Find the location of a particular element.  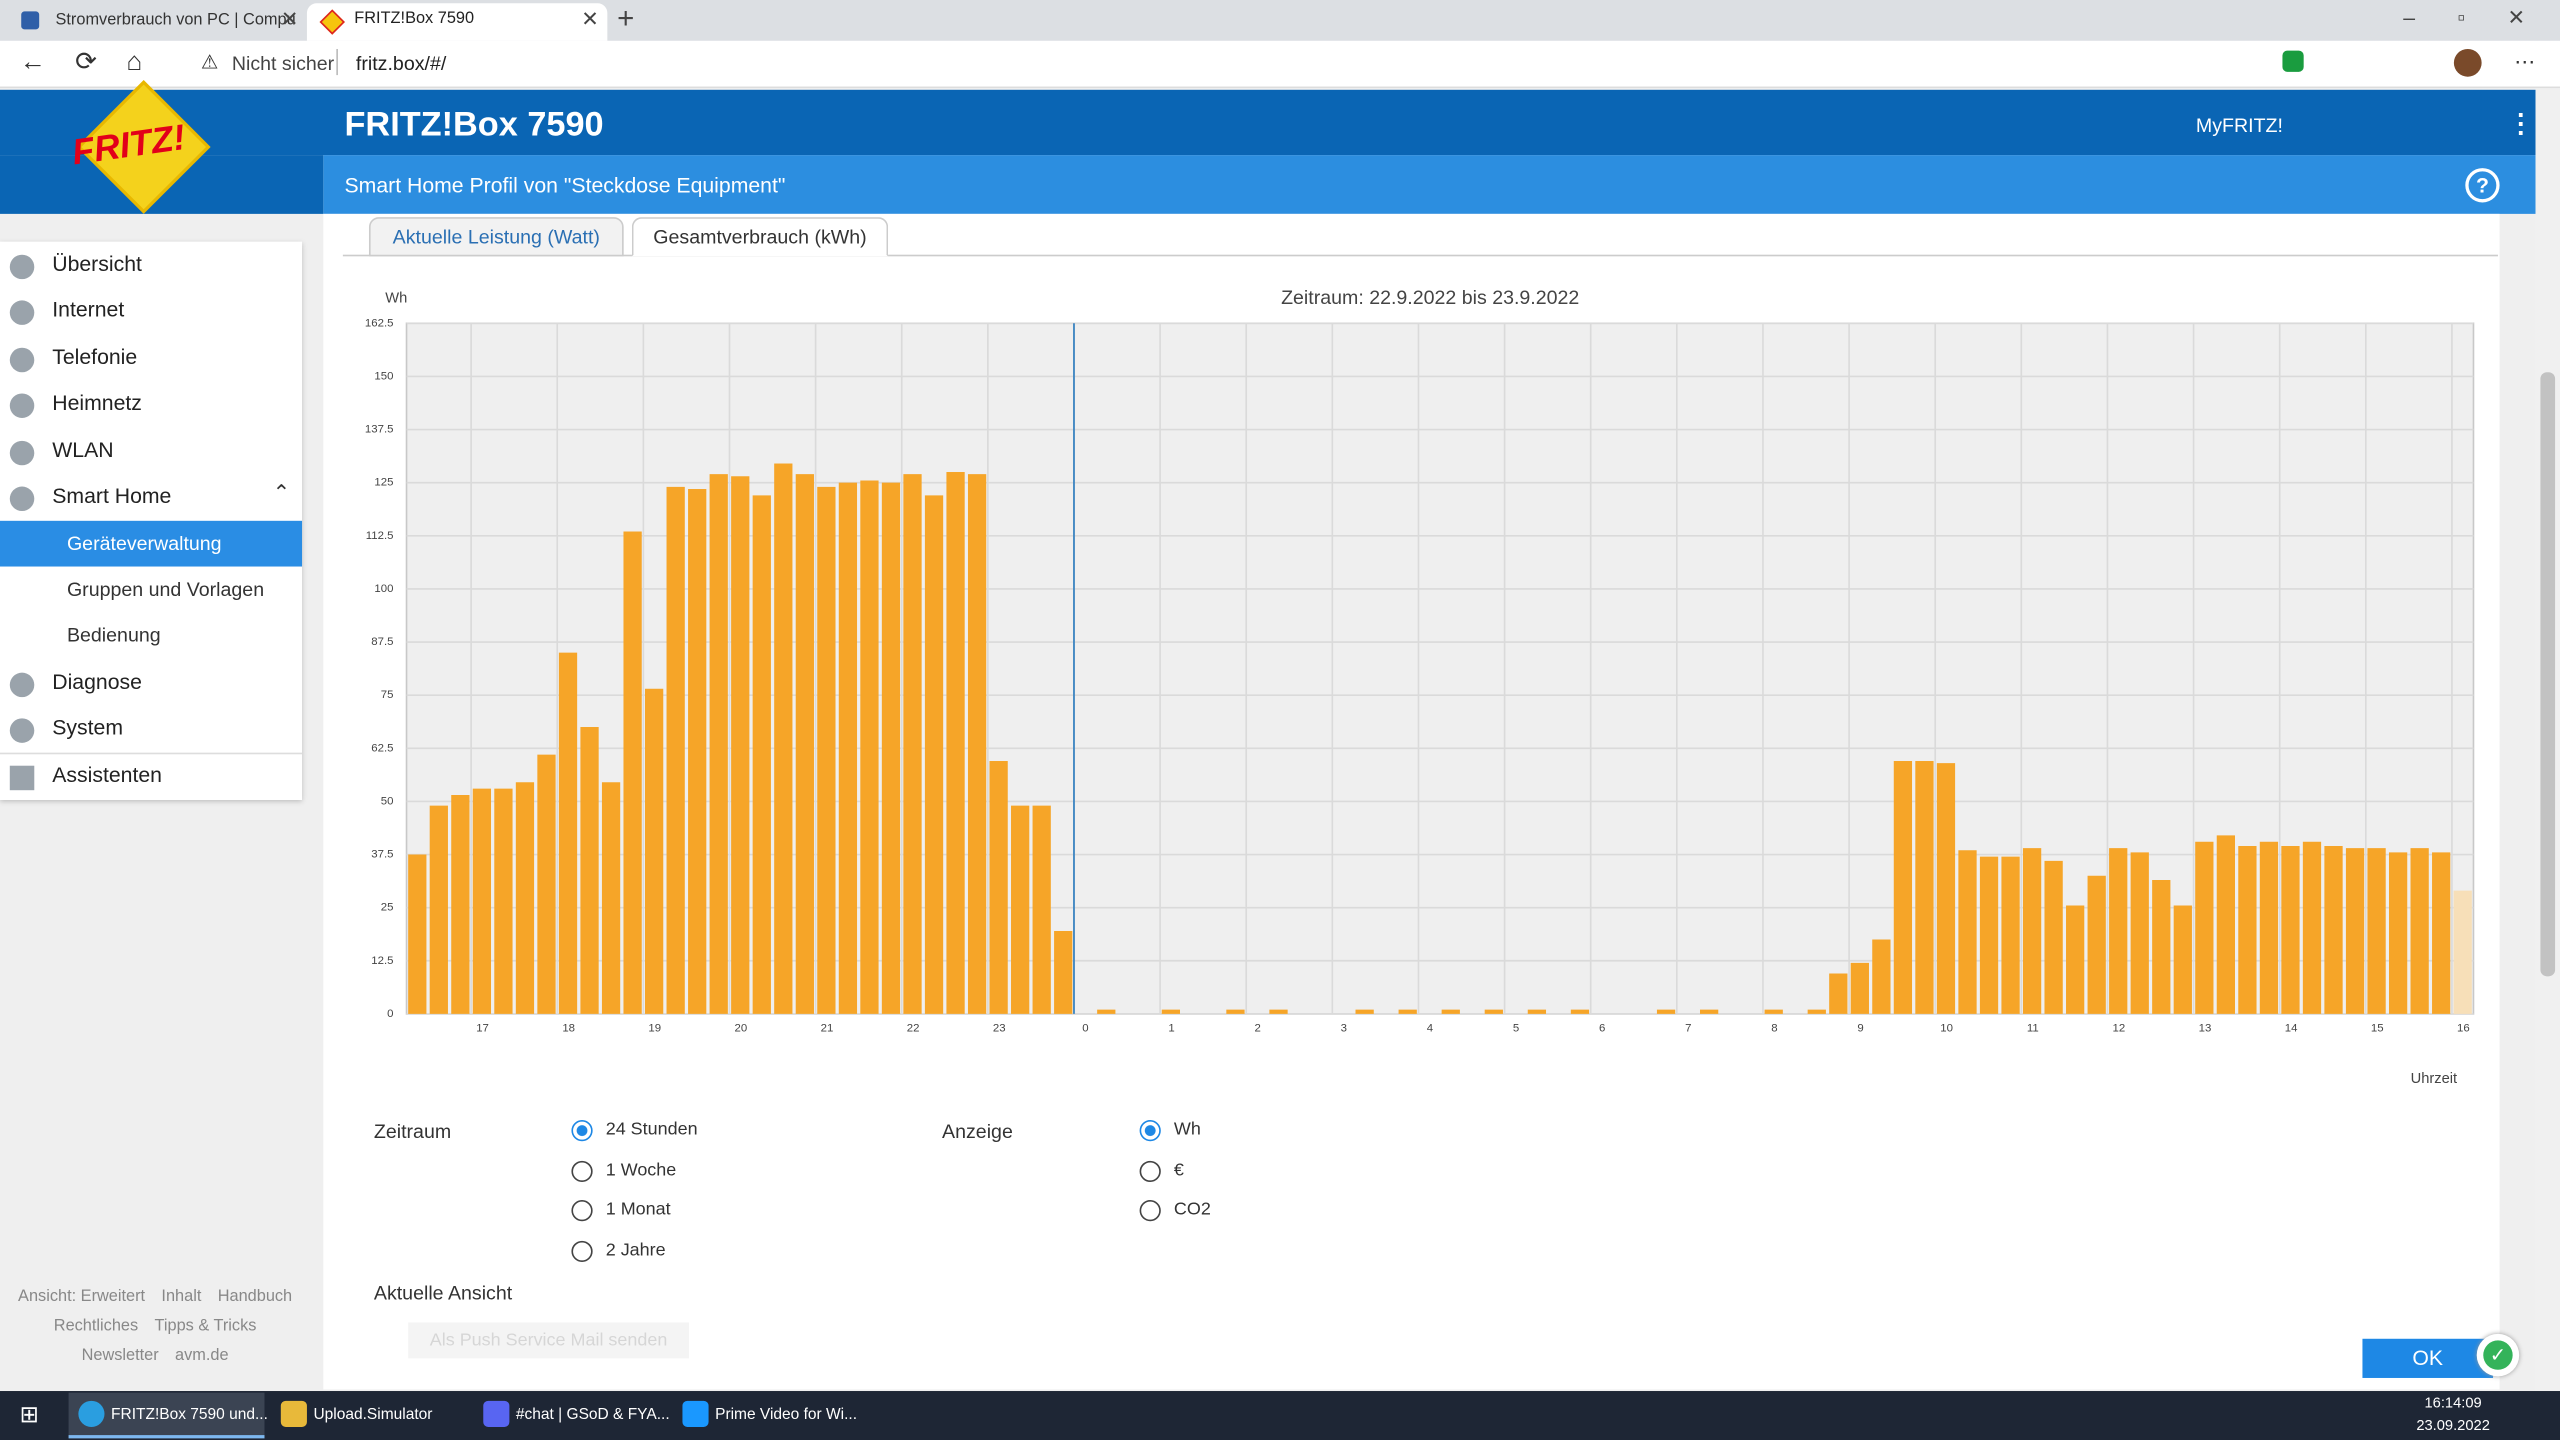

browser-tab: Stromverbrauch von PC | Compu is located at coordinates (175, 20).